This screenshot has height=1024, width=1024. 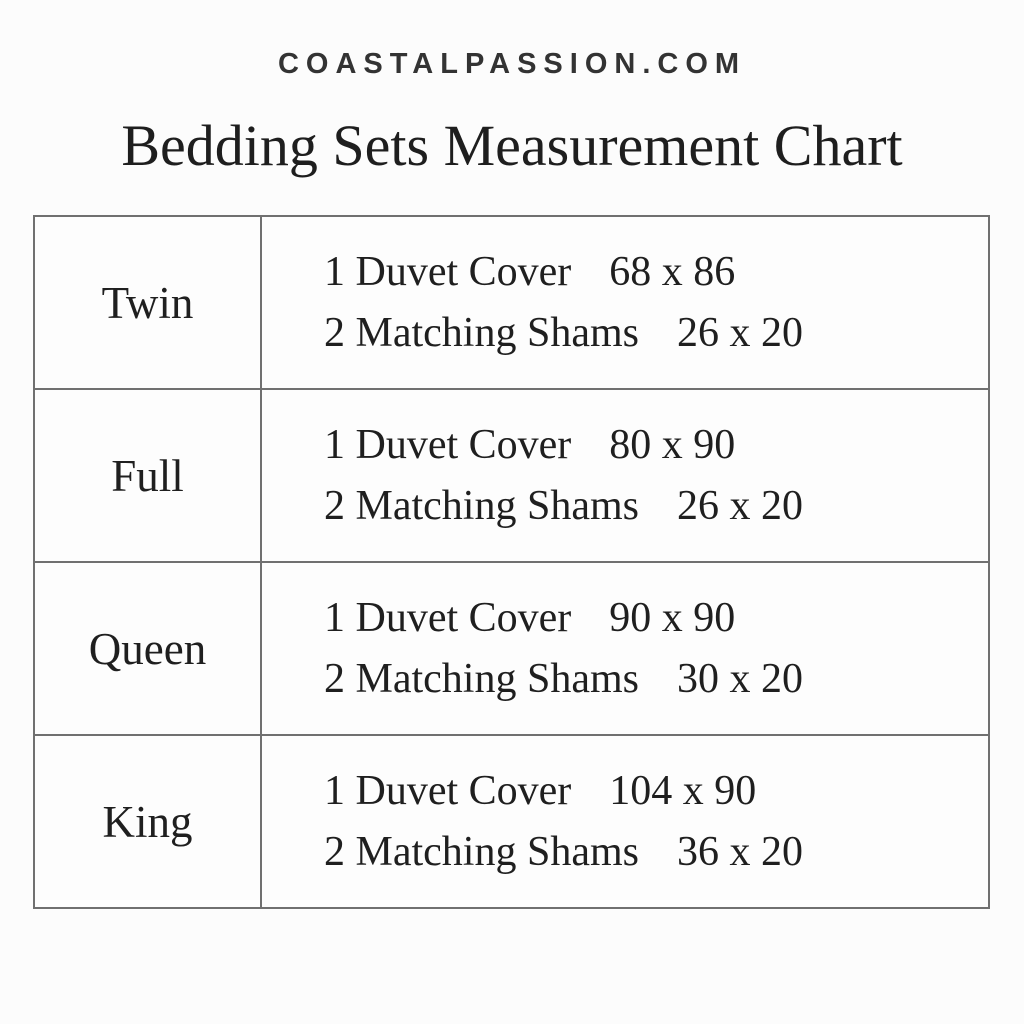 I want to click on item-line: 1 Duvet Cover 104 x 90, so click(x=656, y=791).